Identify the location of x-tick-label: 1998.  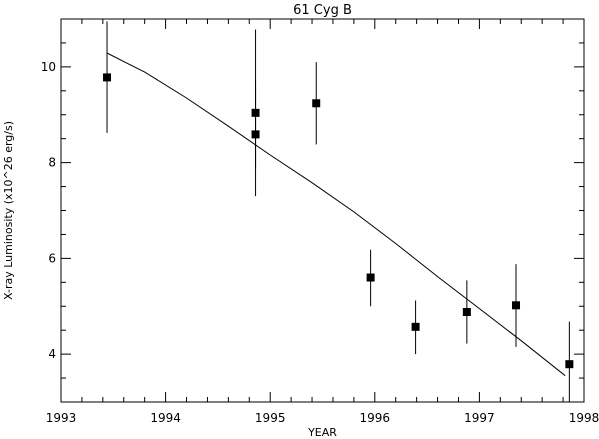
(584, 418).